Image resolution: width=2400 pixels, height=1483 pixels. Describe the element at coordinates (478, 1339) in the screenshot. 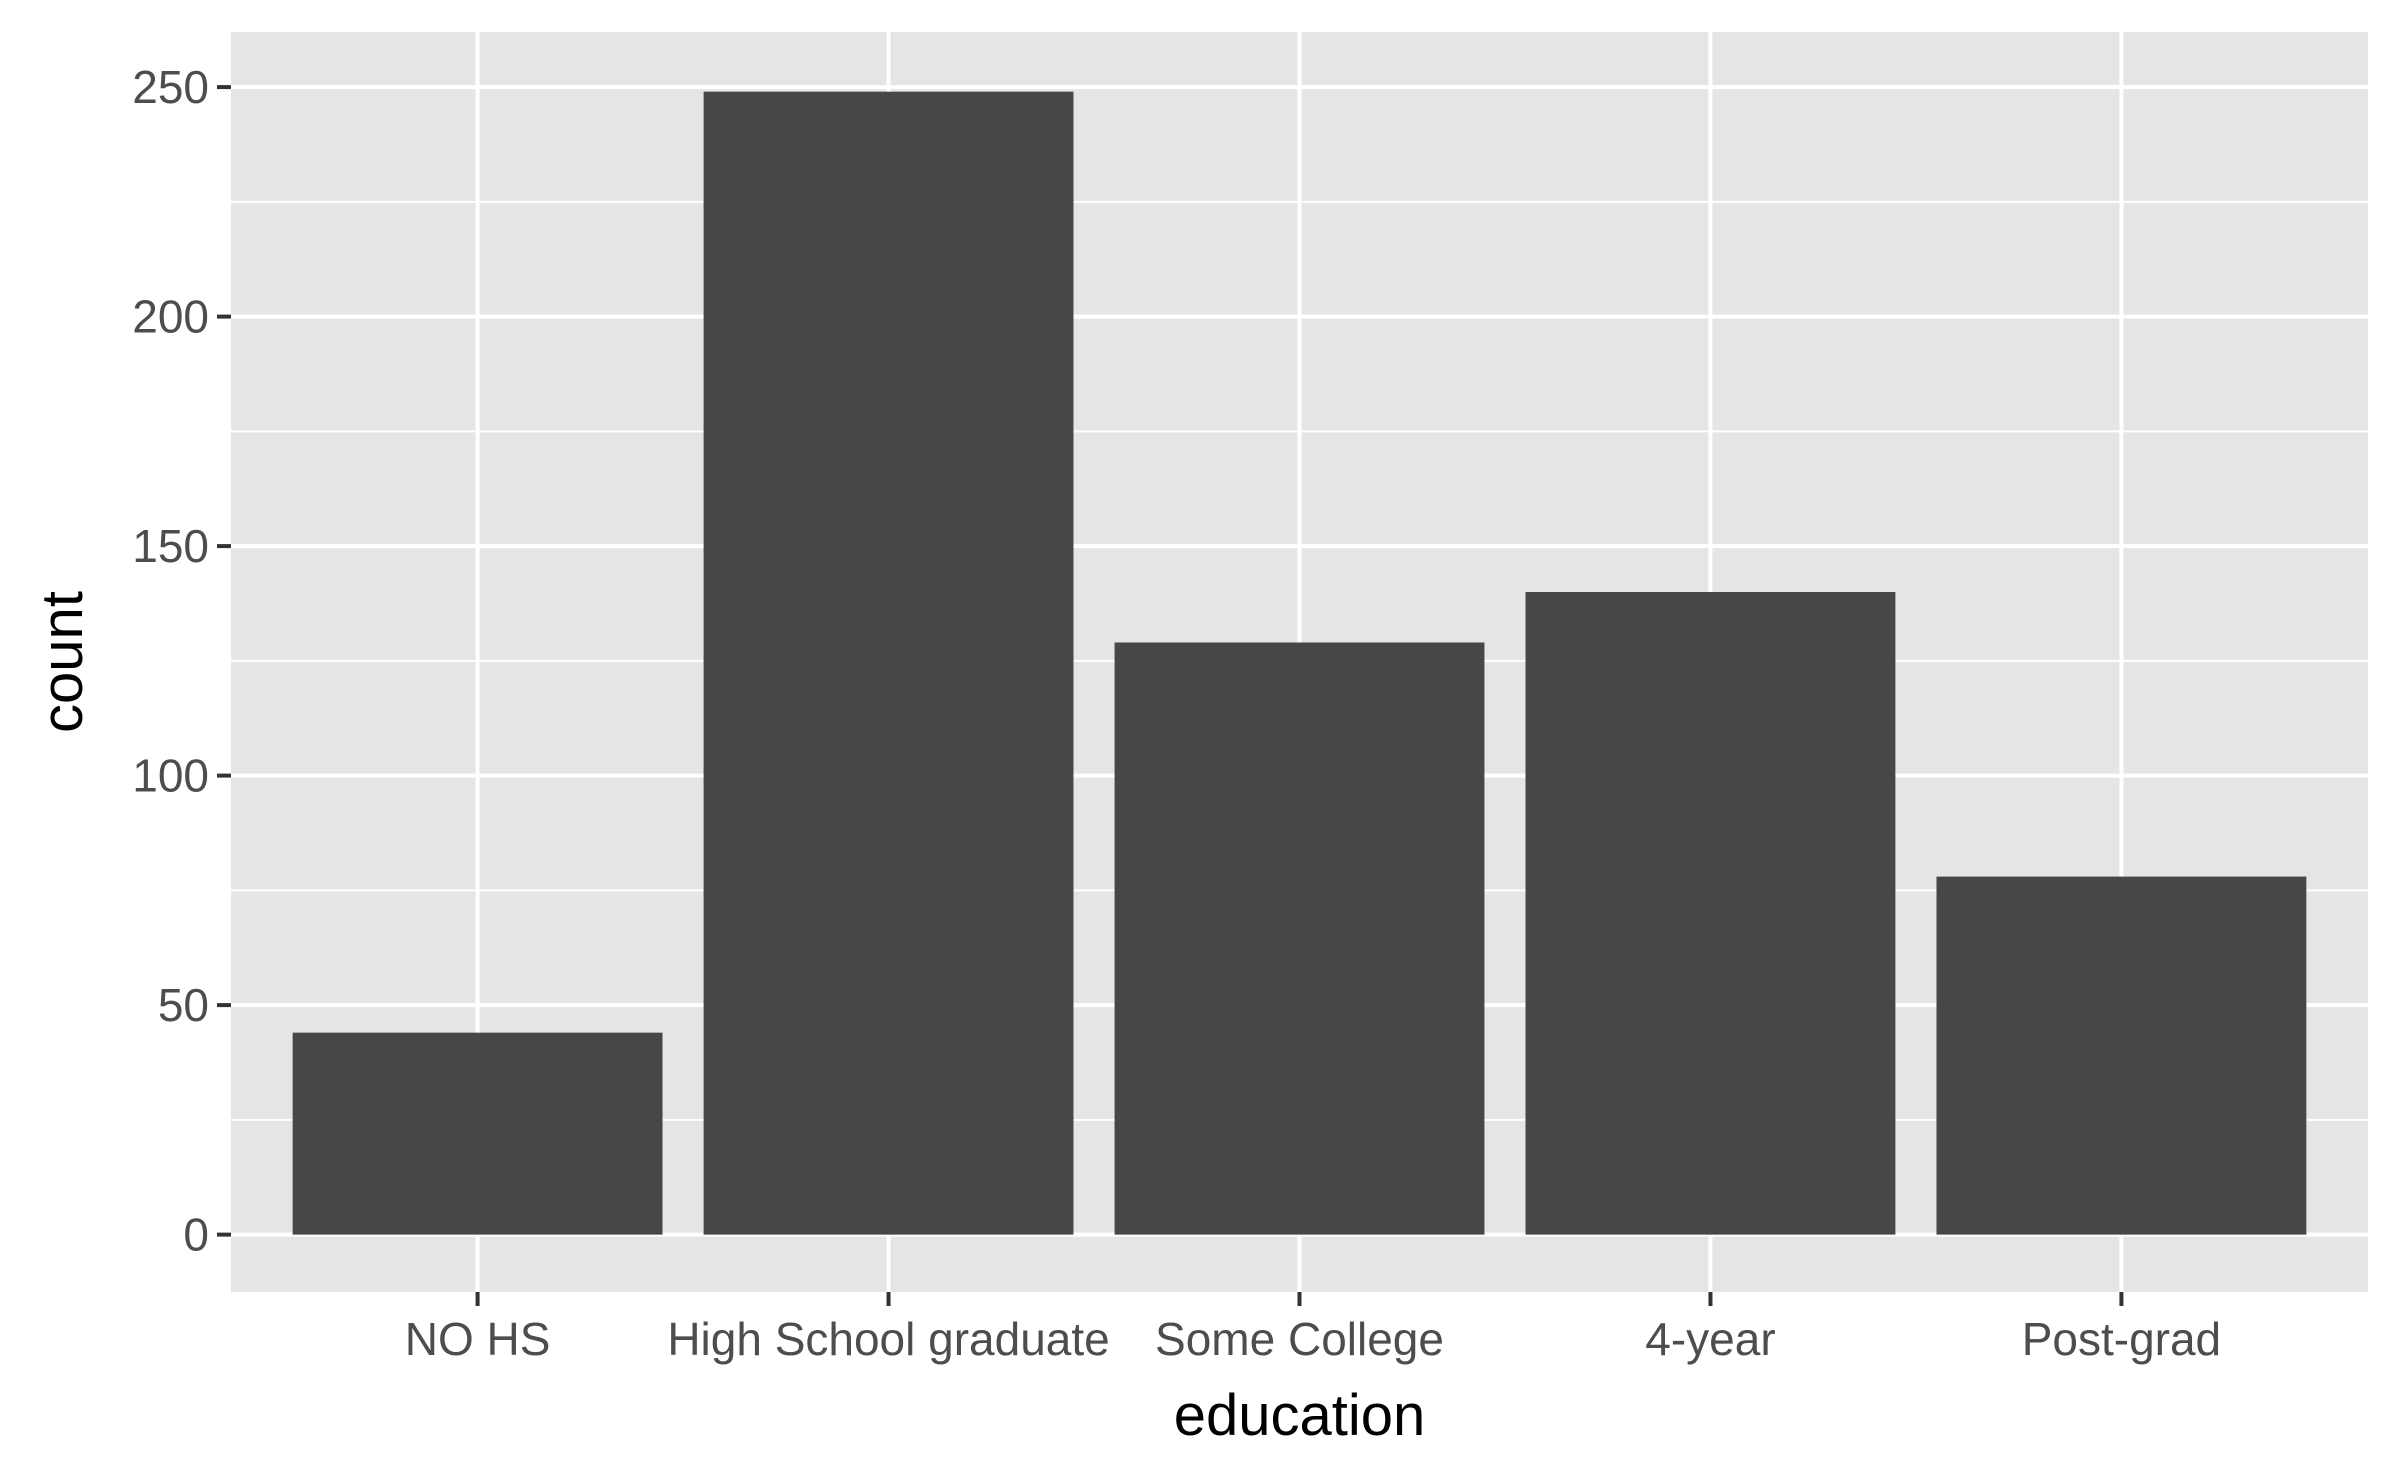

I see `x-tick-label: NO HS` at that location.